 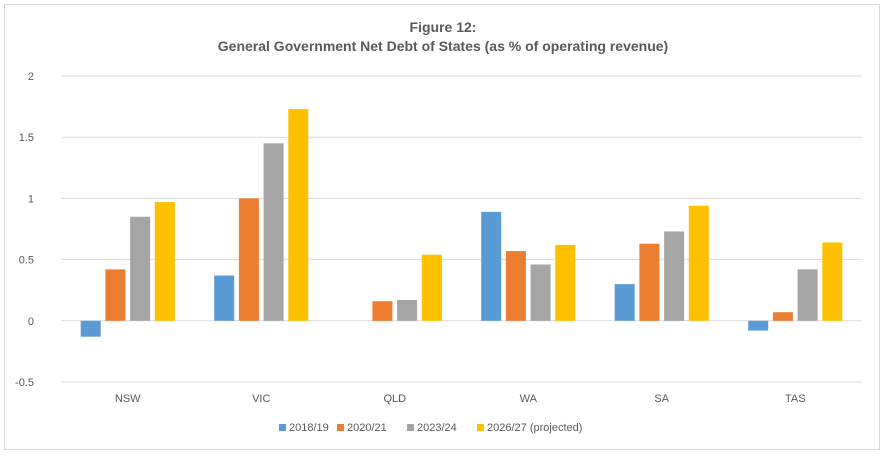 What do you see at coordinates (437, 428) in the screenshot?
I see `legend-label: 2023/24` at bounding box center [437, 428].